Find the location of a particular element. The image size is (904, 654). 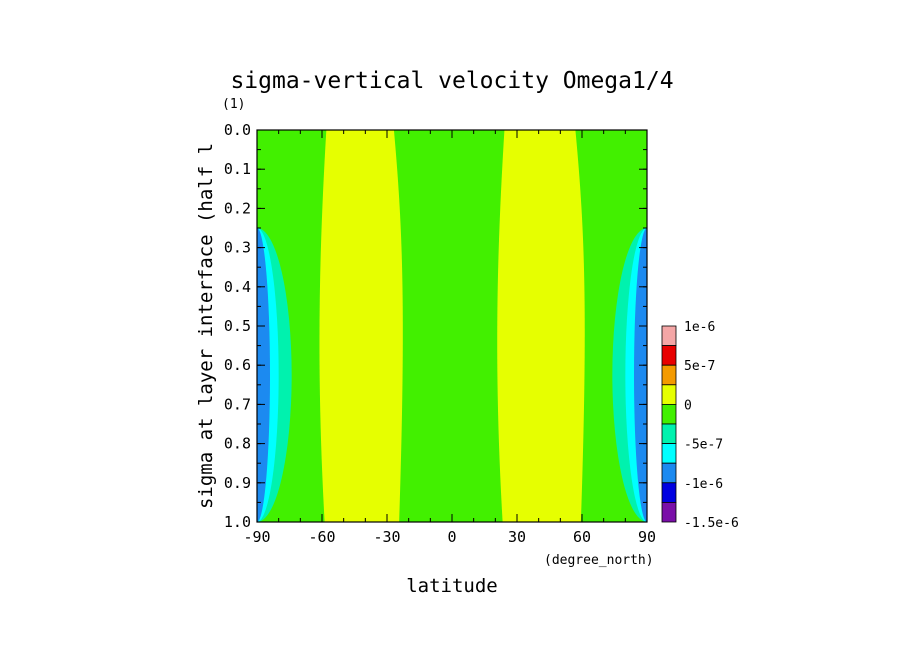

y-tick-label: 0.6 is located at coordinates (237, 365).